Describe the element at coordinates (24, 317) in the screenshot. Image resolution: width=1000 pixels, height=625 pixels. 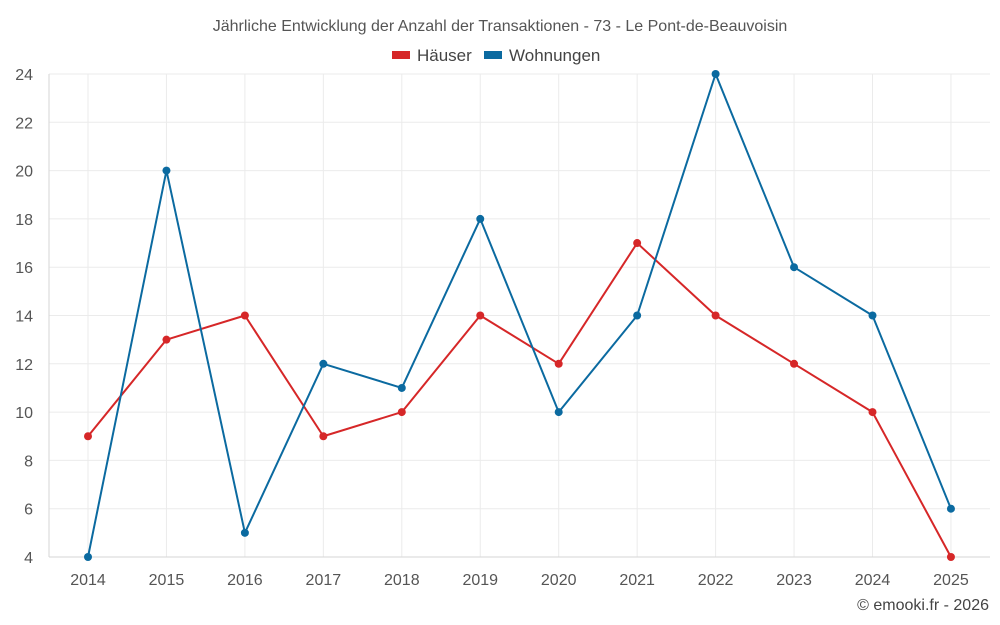
I see `y-tick-label: 14` at that location.